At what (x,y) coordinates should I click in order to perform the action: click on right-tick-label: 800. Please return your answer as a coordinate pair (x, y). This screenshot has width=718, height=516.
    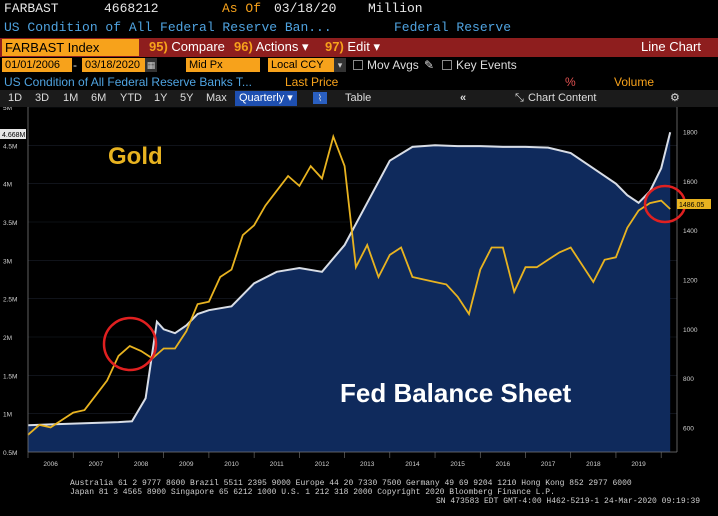
    Looking at the image, I should click on (688, 379).